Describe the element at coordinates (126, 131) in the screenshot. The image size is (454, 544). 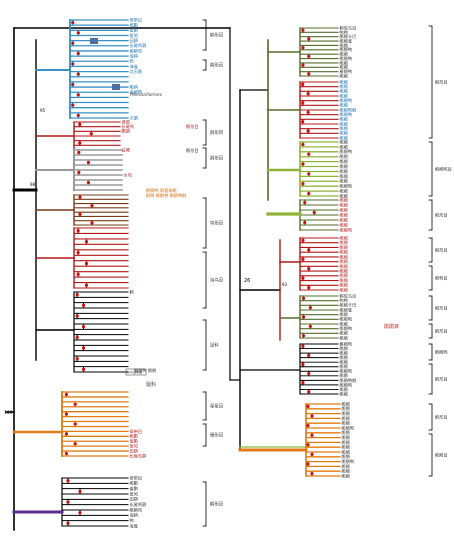
I see `tip-label: 鹦鹉` at that location.